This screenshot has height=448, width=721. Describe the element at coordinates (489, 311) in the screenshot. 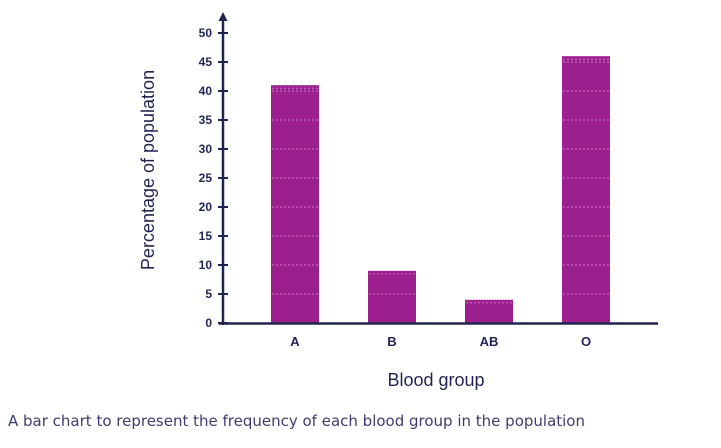

I see `bar-ab` at that location.